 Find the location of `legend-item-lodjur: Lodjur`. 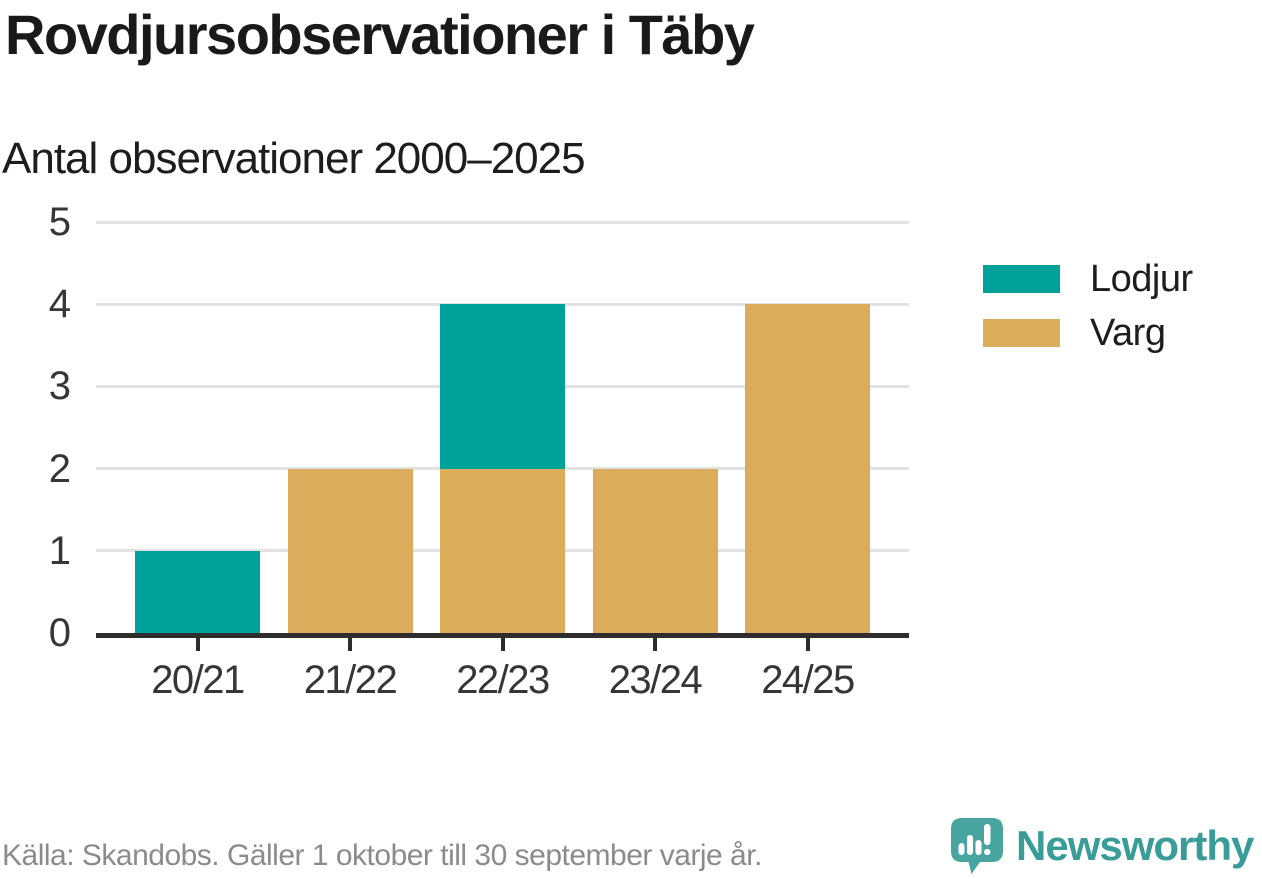

legend-item-lodjur: Lodjur is located at coordinates (1088, 279).